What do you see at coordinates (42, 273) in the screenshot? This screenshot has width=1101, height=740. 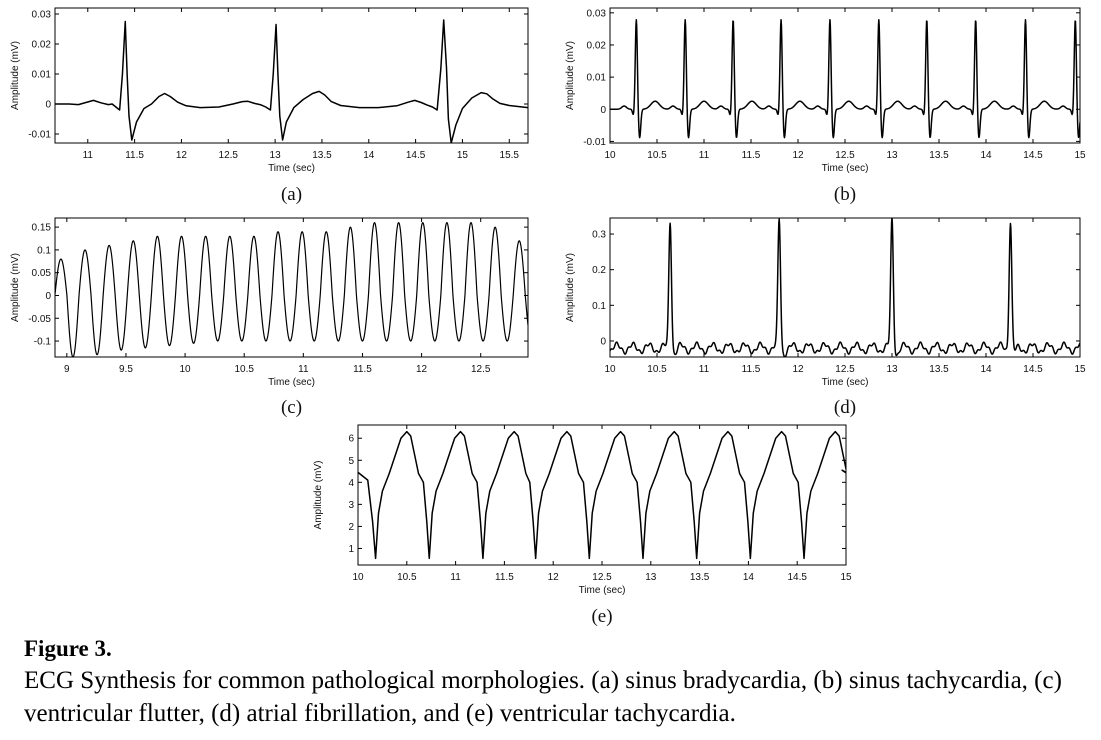 I see `y-tick-label-c: 0.05` at bounding box center [42, 273].